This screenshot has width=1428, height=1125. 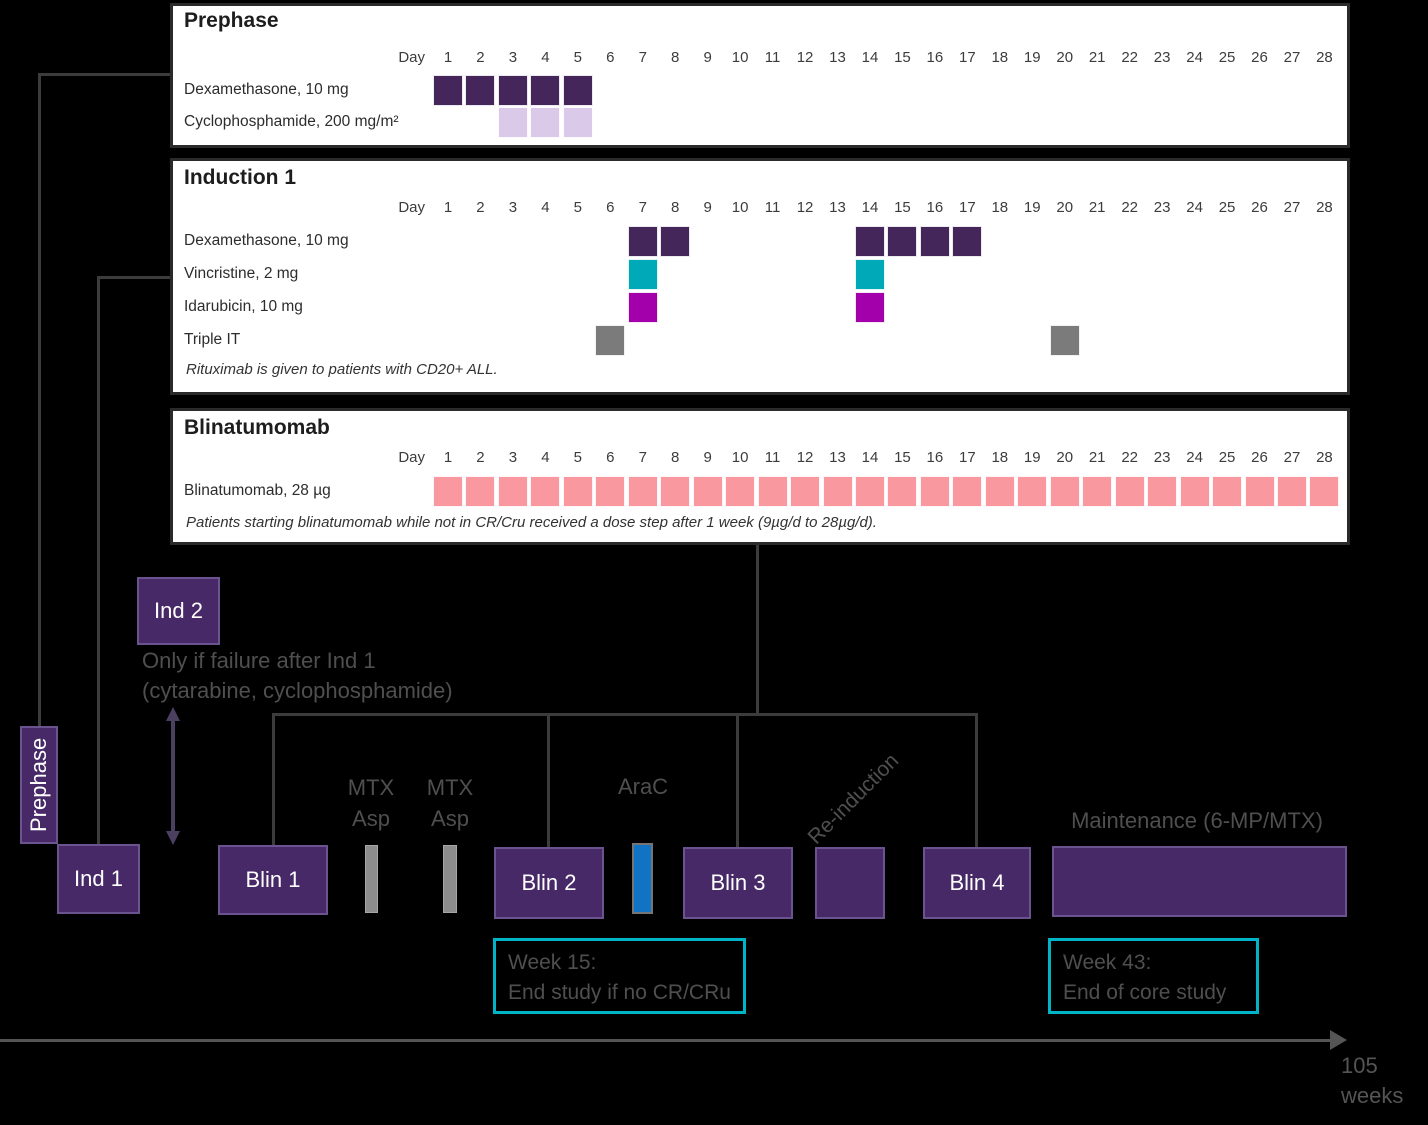 I want to click on day-number: 25, so click(x=1227, y=207).